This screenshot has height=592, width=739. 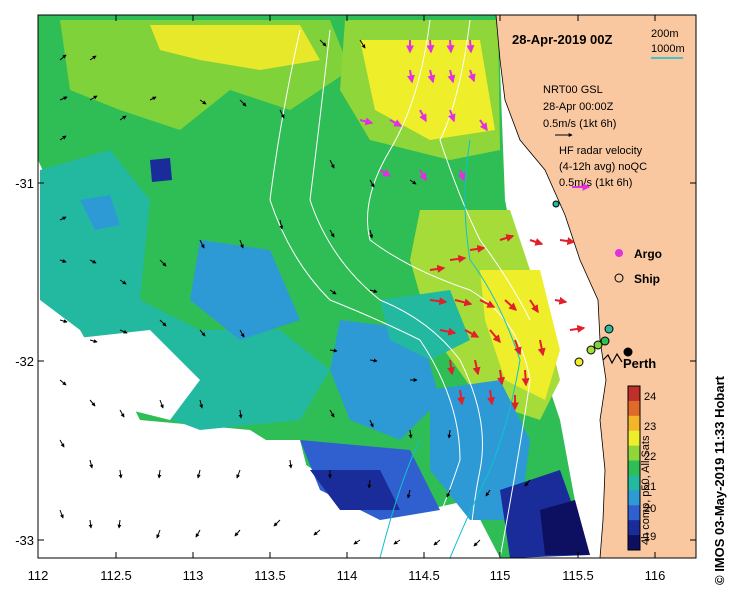 I want to click on x-tick-label: 115.5, so click(x=578, y=575).